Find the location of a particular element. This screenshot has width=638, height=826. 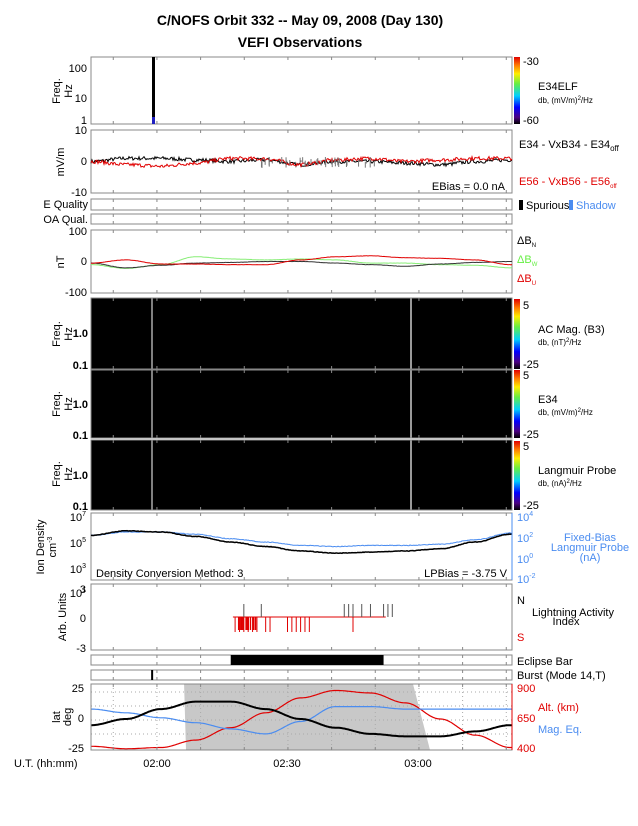

elf-ylabel: Freq. is located at coordinates (57, 91).